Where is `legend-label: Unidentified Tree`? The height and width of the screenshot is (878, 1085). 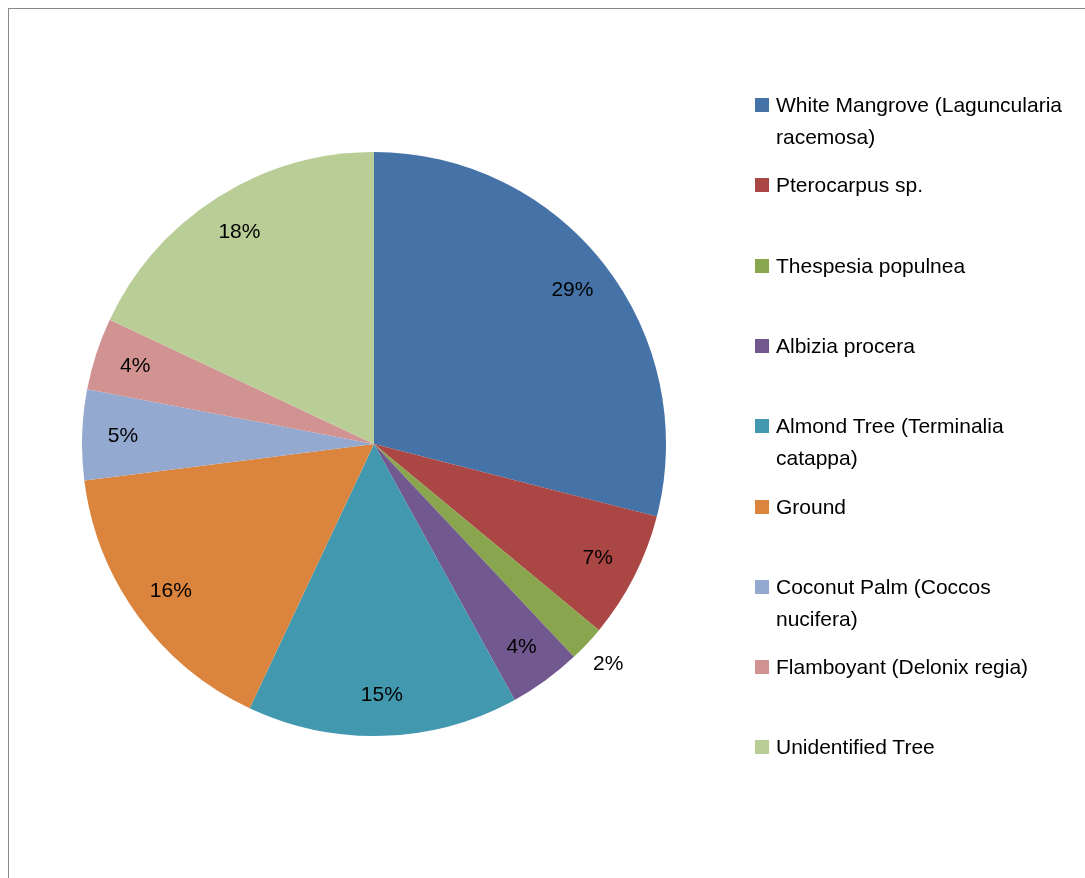 legend-label: Unidentified Tree is located at coordinates (856, 747).